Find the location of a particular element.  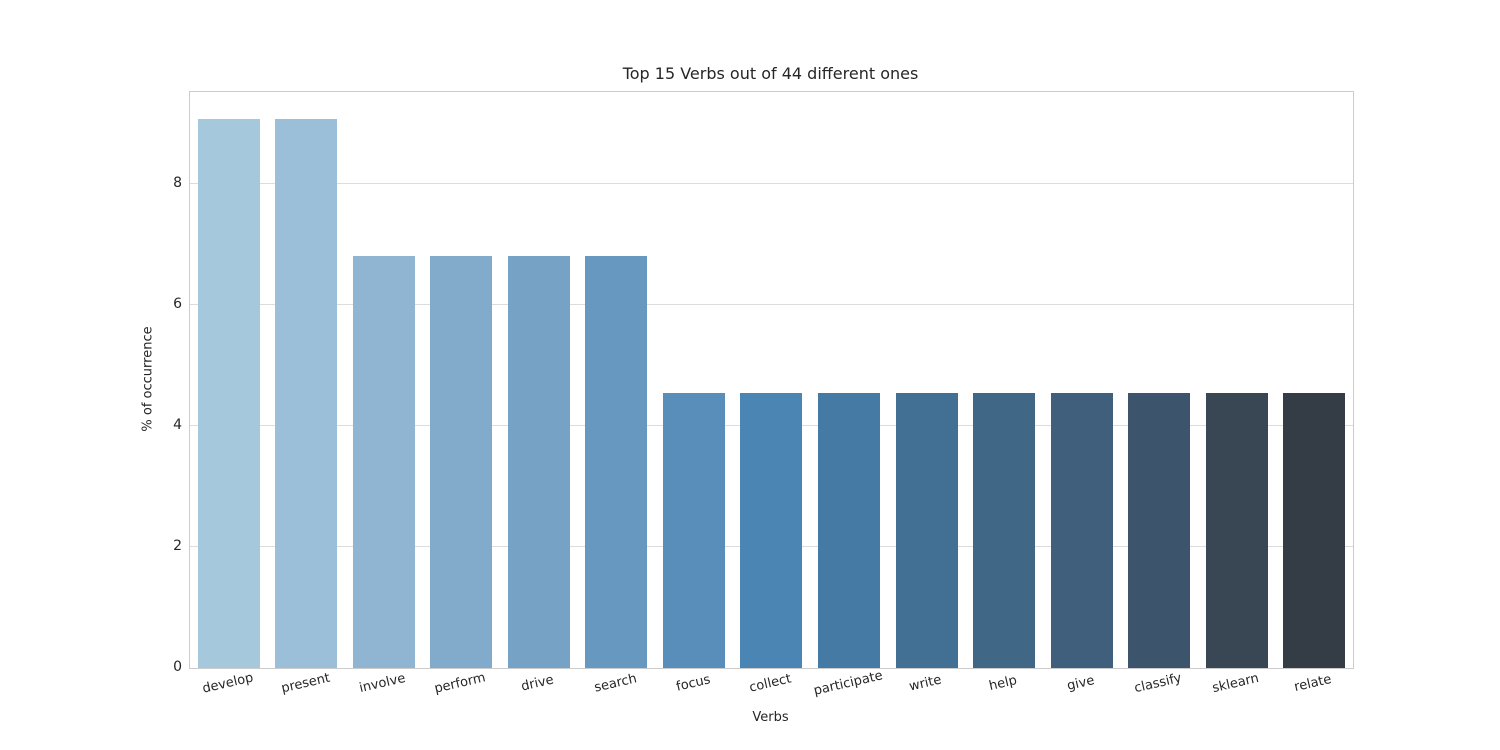

bar-collect is located at coordinates (771, 530).